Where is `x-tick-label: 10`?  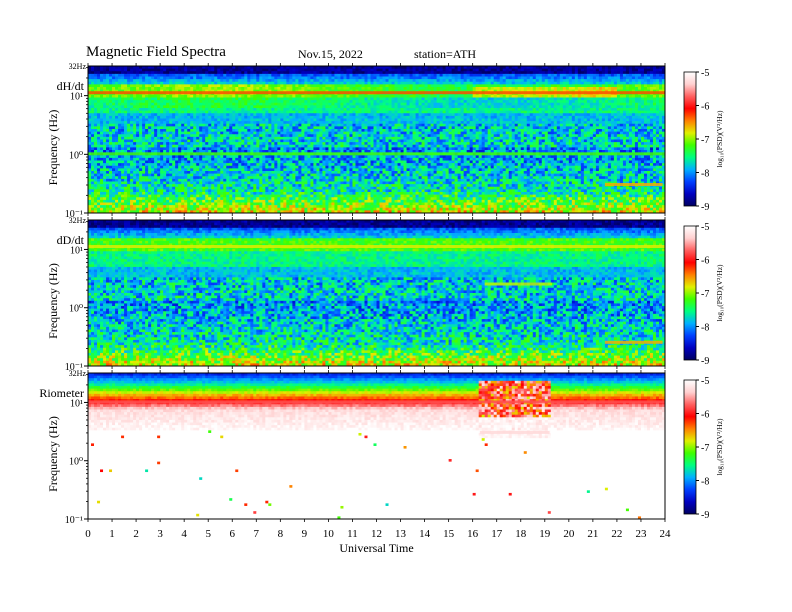 x-tick-label: 10 is located at coordinates (329, 534).